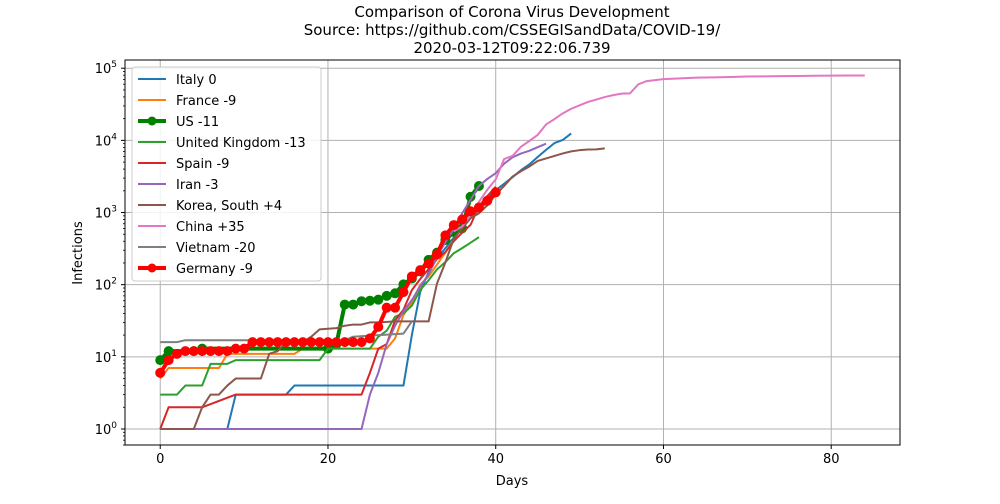 The height and width of the screenshot is (504, 1000). What do you see at coordinates (497, 456) in the screenshot?
I see `x-axis: 0 20 40 60 80` at bounding box center [497, 456].